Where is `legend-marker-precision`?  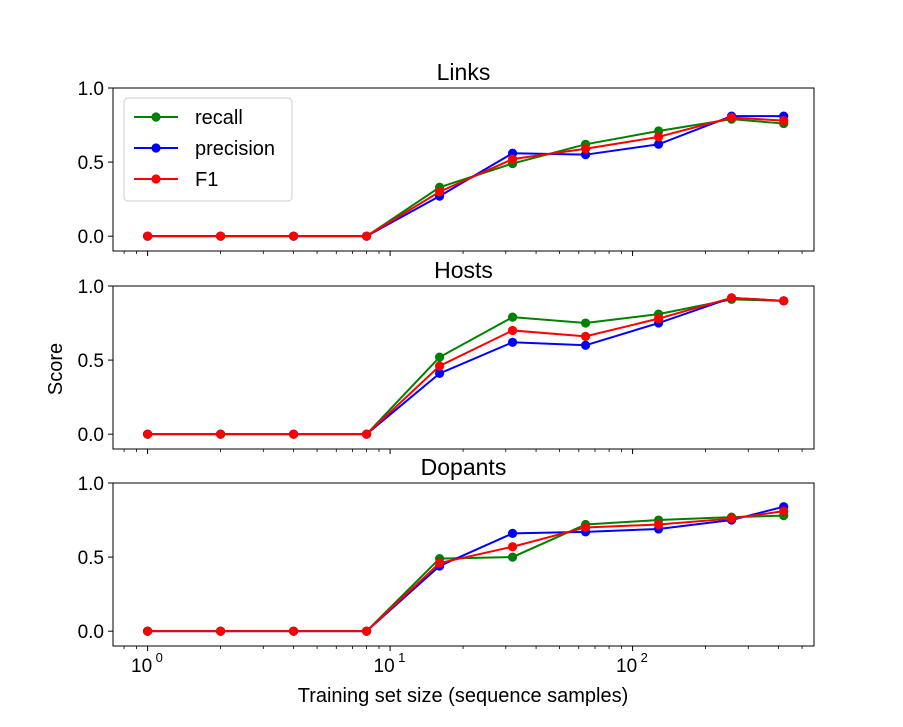 legend-marker-precision is located at coordinates (156, 148).